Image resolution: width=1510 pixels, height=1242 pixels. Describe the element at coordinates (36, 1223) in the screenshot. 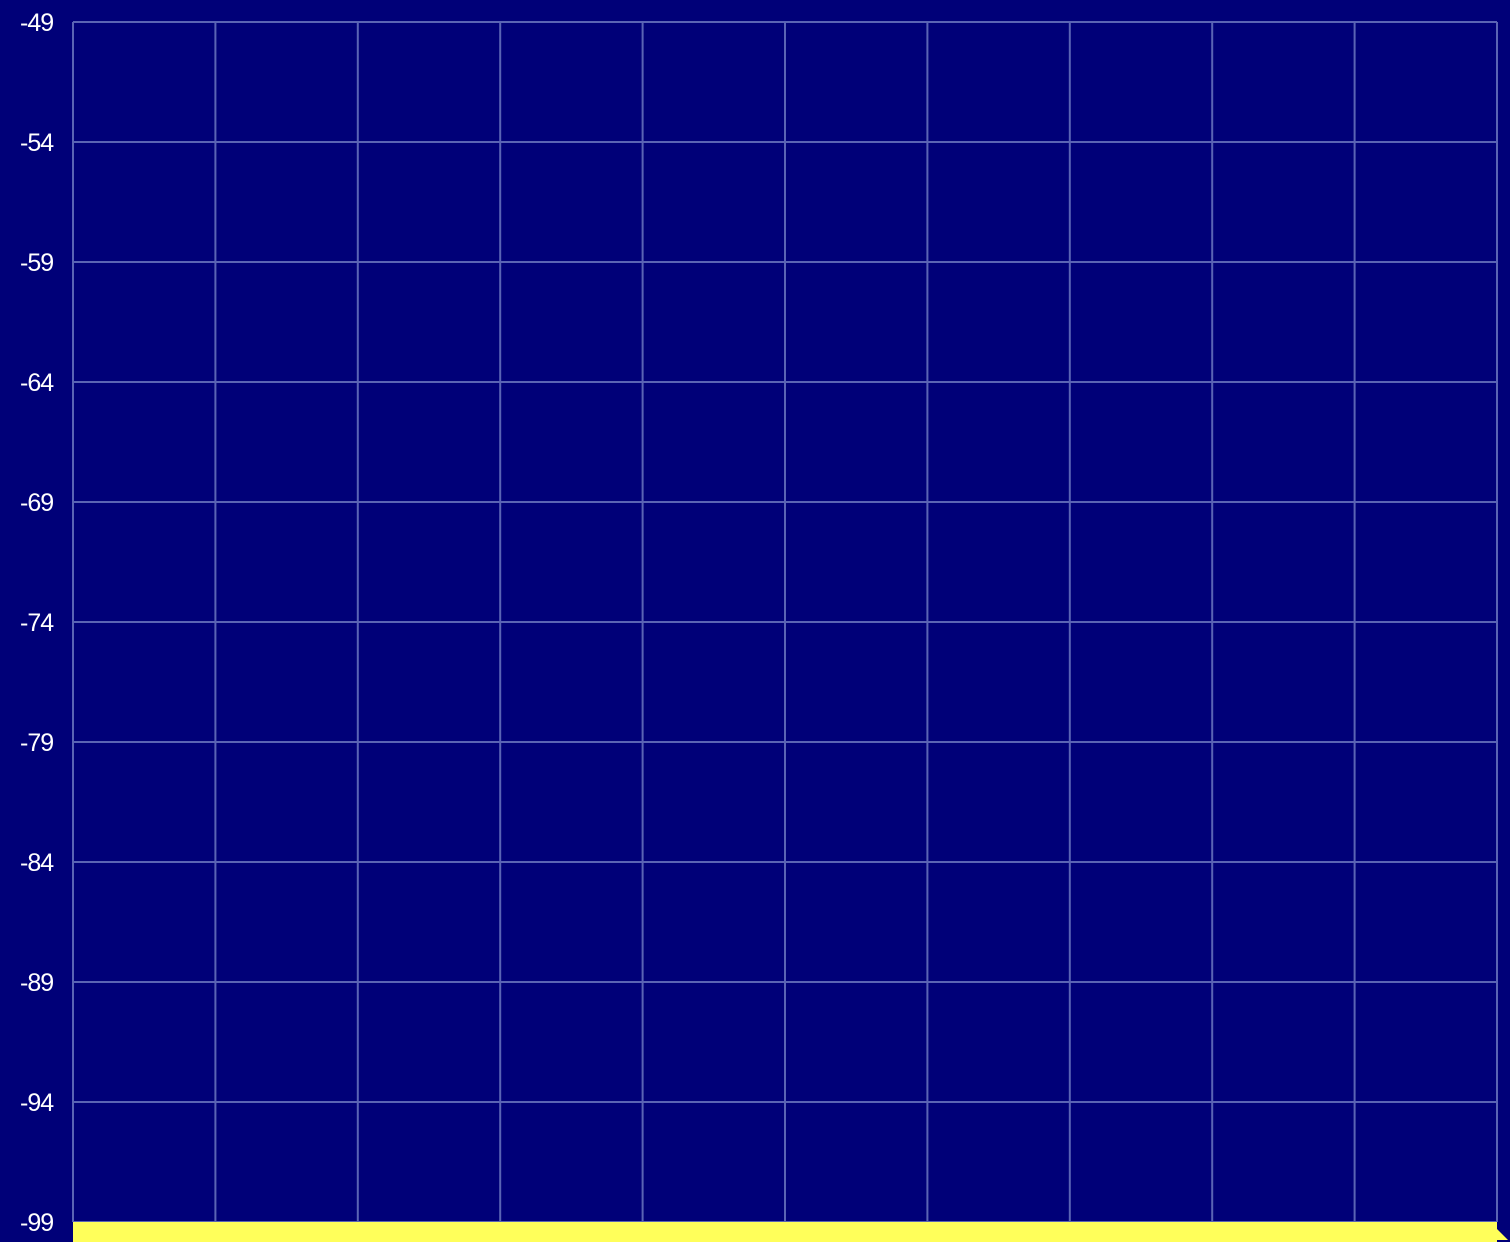

I see `y-tick-label: -99` at that location.